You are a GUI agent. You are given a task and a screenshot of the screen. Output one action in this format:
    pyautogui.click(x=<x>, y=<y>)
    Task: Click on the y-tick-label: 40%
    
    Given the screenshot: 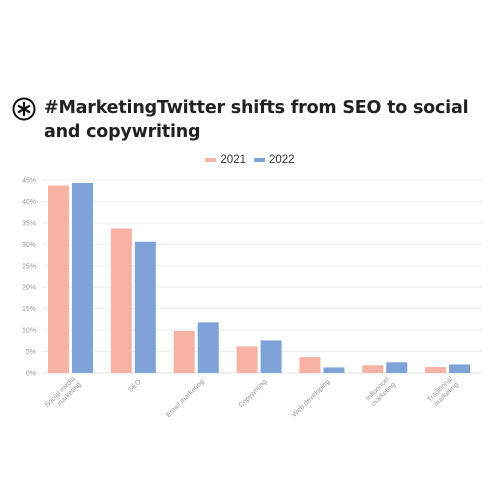 What is the action you would take?
    pyautogui.click(x=29, y=202)
    